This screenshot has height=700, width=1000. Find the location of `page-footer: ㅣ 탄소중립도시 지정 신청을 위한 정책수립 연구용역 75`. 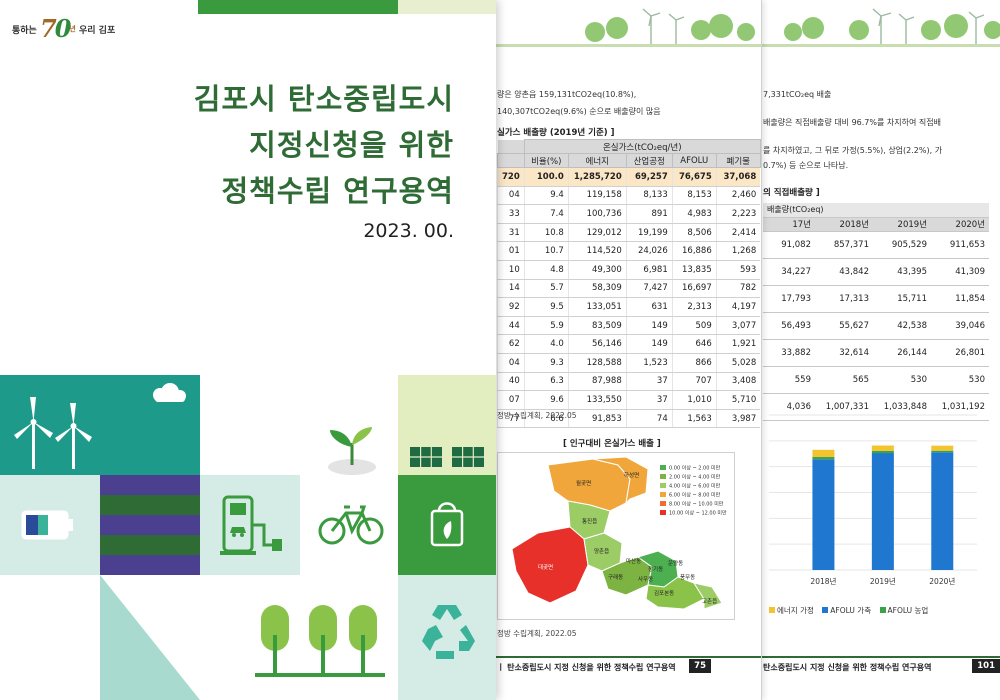

page-footer: ㅣ 탄소중립도시 지정 신청을 위한 정책수립 연구용역 75 is located at coordinates (616, 666).